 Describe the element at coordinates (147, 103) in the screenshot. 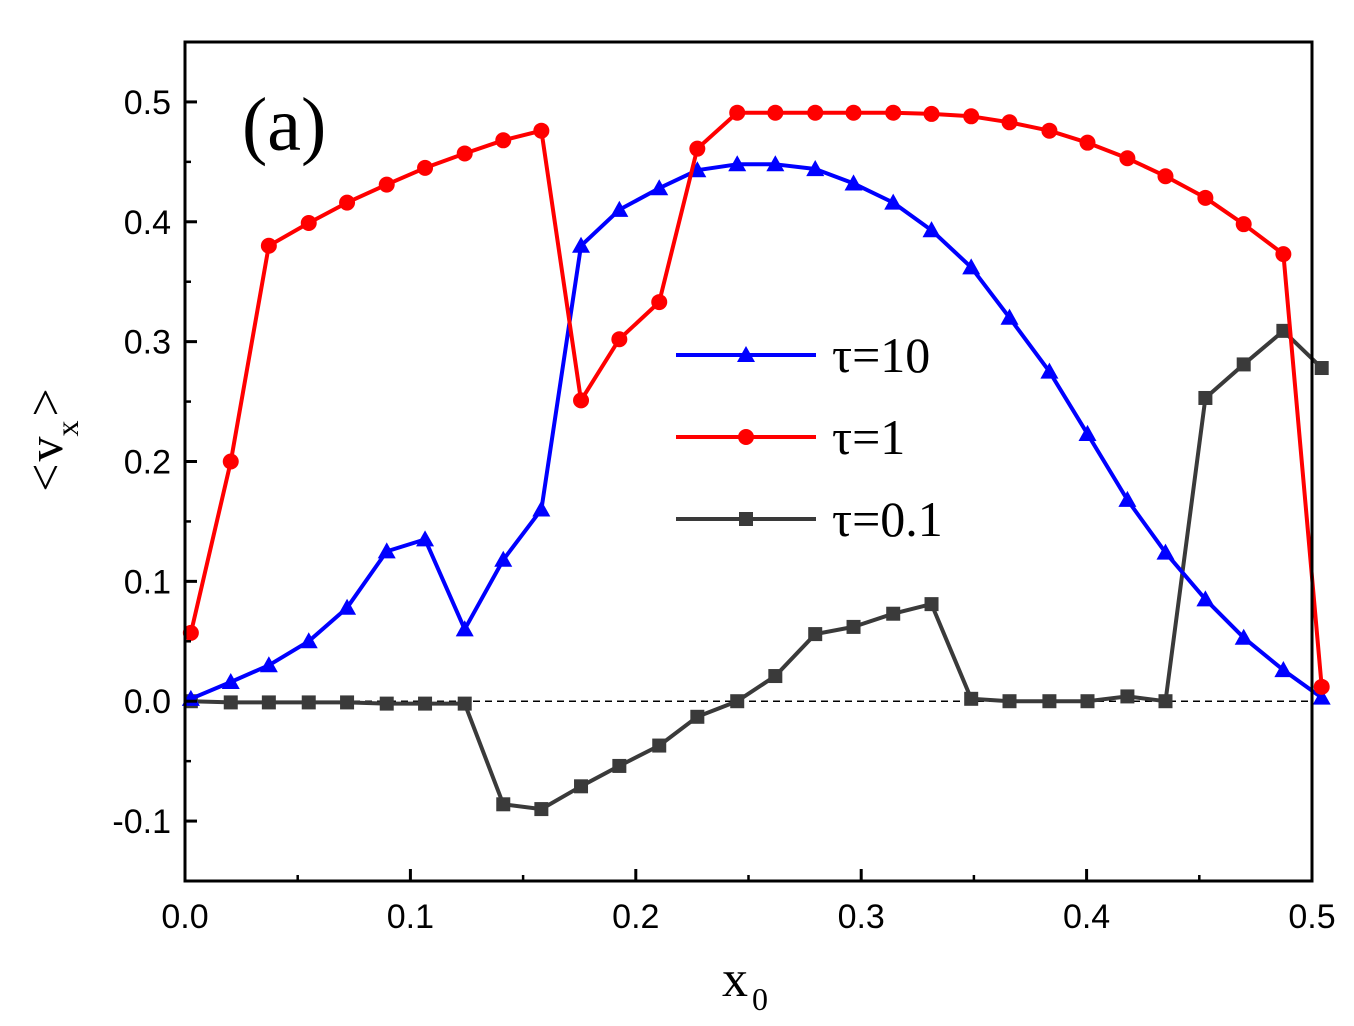

I see `y-tick-label: 0.5` at that location.